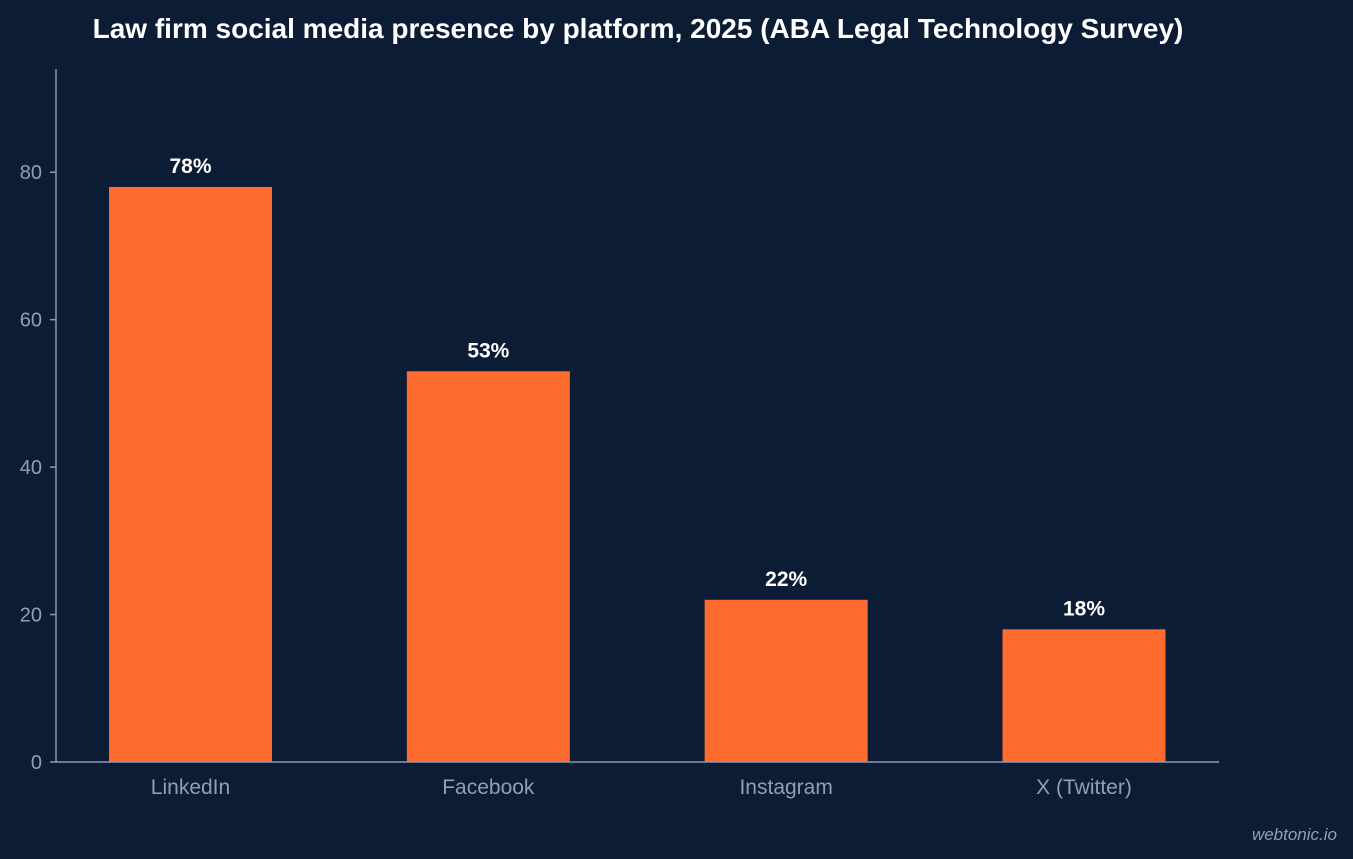  Describe the element at coordinates (785, 787) in the screenshot. I see `x-tick-label: Instagram` at that location.